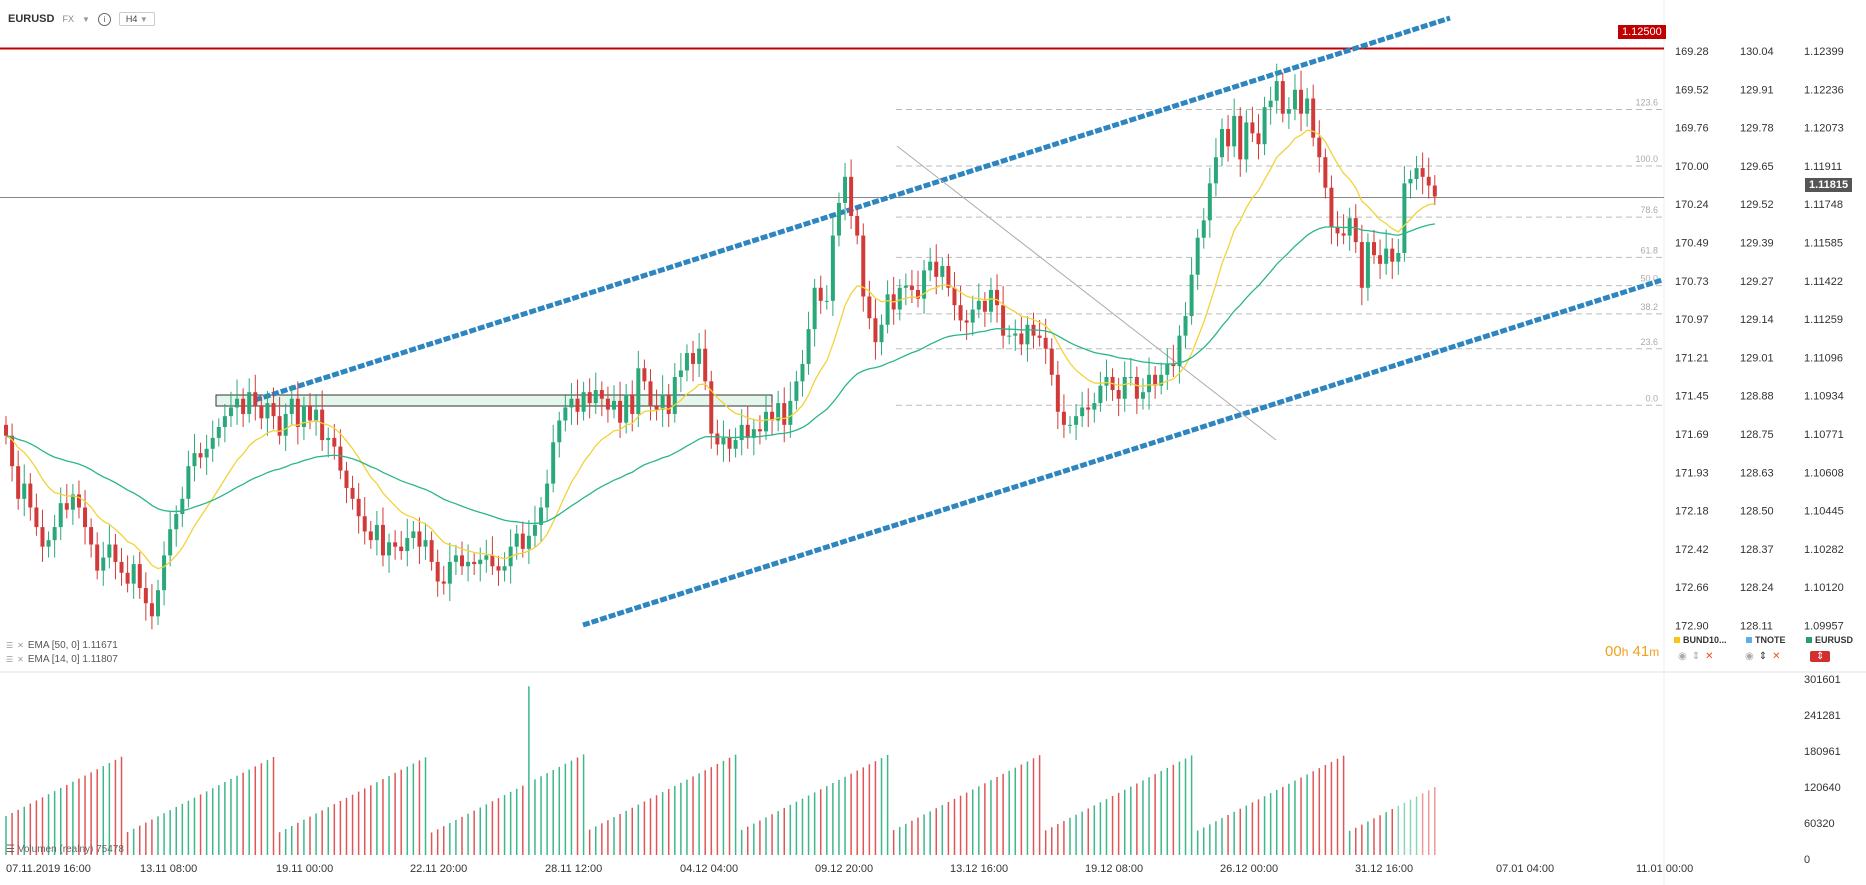  Describe the element at coordinates (1649, 210) in the screenshot. I see `fib-level-label: 78.6` at that location.